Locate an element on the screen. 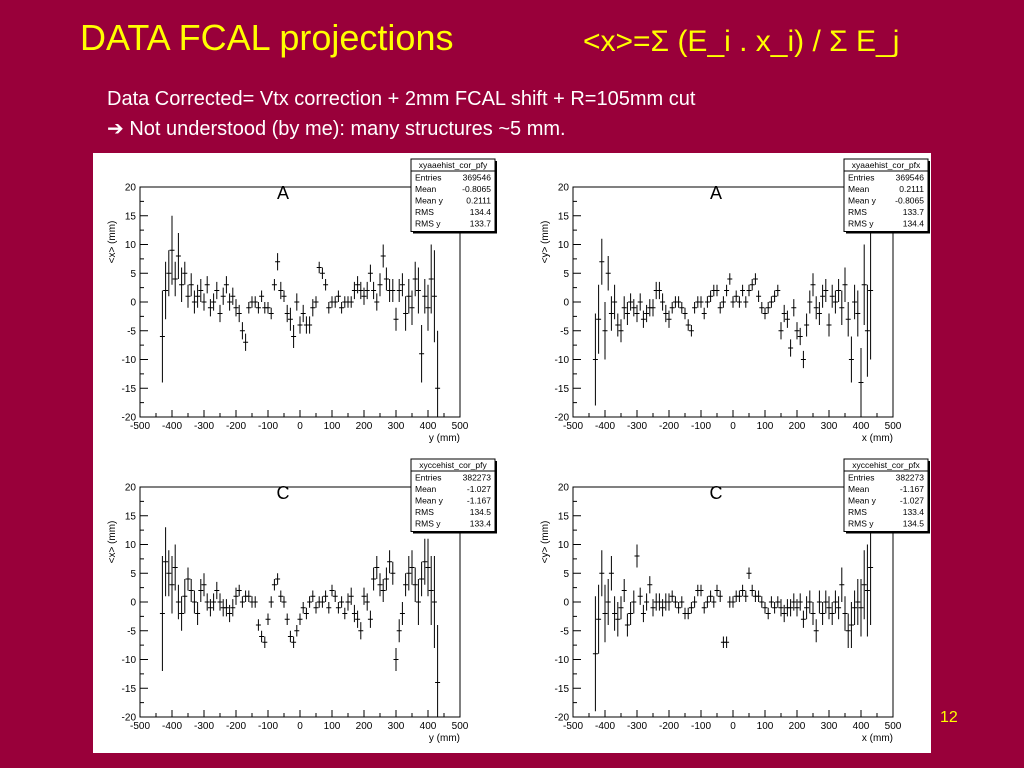 The width and height of the screenshot is (1024, 768). stats-key: Mean is located at coordinates (859, 189).